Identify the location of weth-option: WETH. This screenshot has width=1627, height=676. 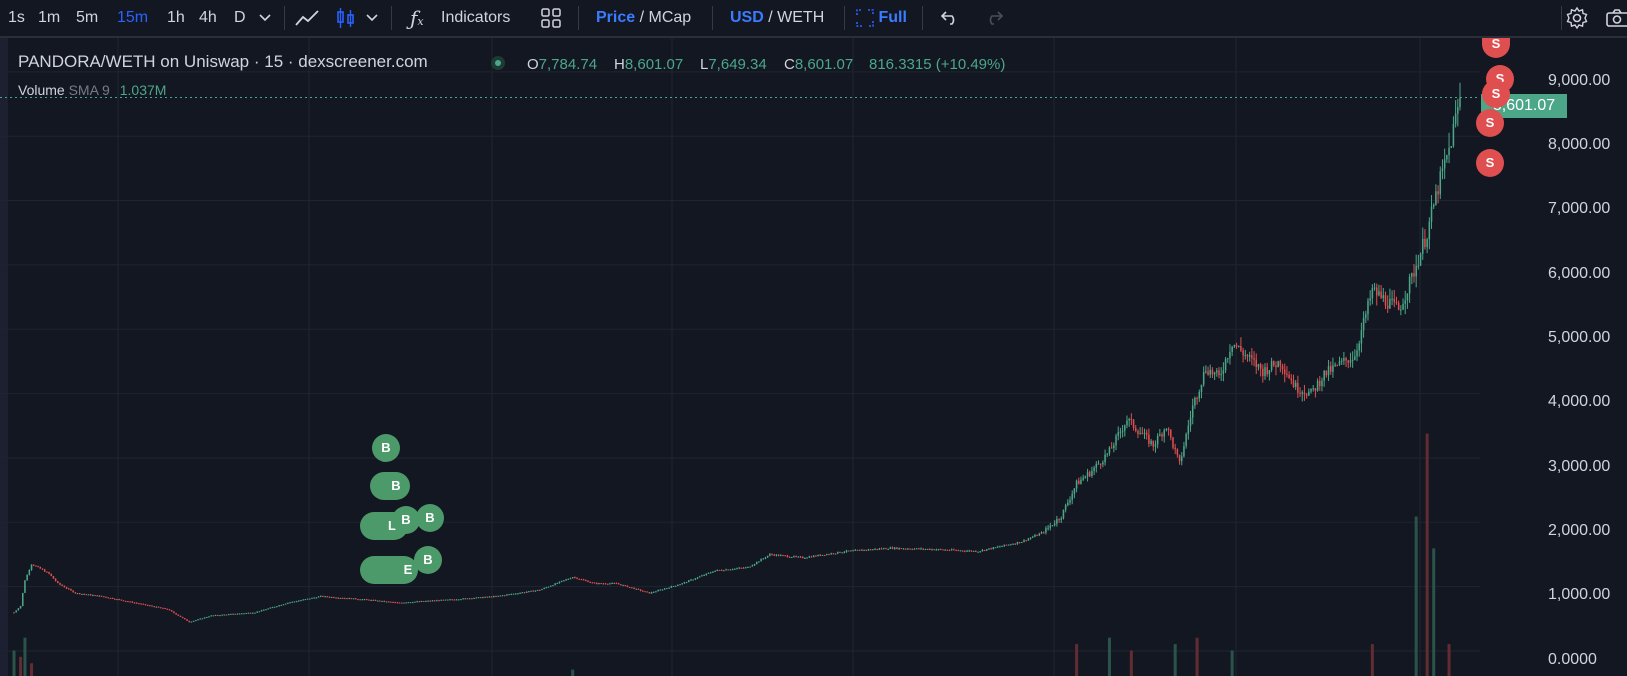
(801, 17).